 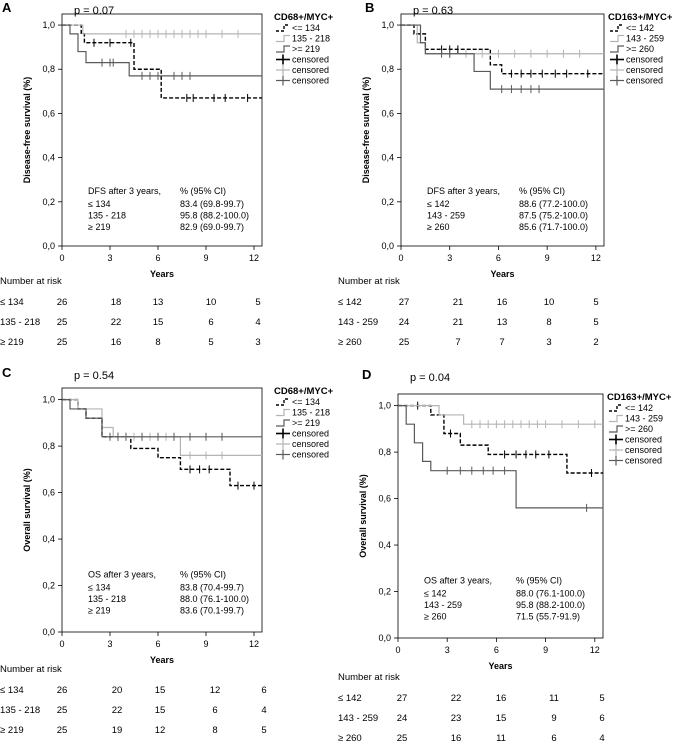 I want to click on summary-group: 135 - 218, so click(x=107, y=599).